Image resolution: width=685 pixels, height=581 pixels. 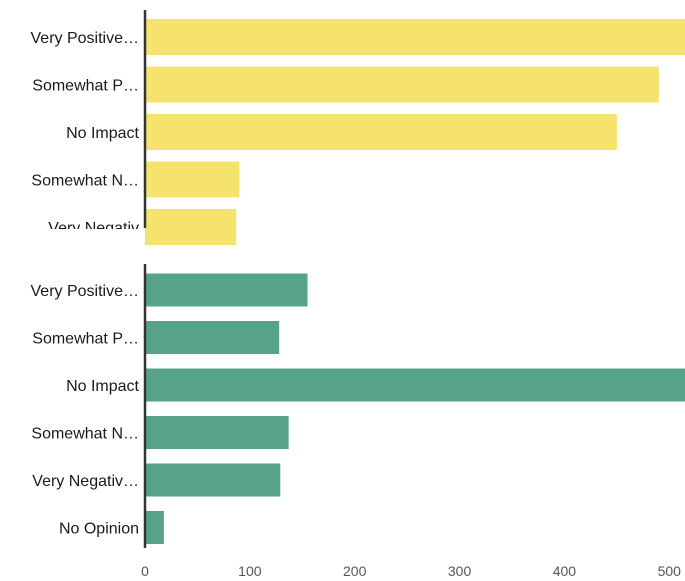 What do you see at coordinates (565, 571) in the screenshot?
I see `x-tick-label: 400` at bounding box center [565, 571].